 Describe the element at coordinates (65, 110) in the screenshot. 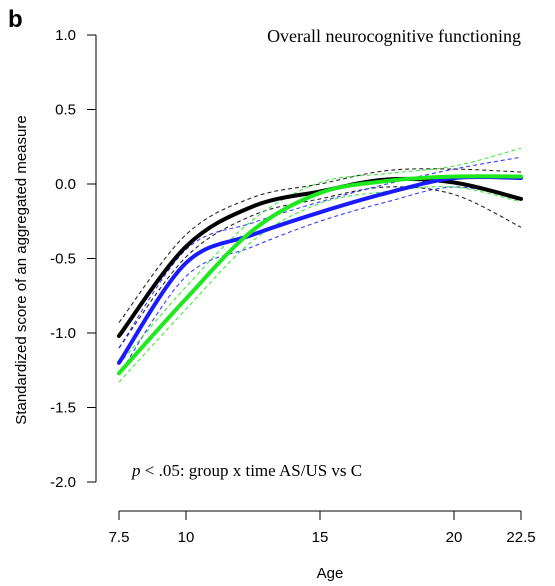

I see `y-tick-label: 0.5` at that location.